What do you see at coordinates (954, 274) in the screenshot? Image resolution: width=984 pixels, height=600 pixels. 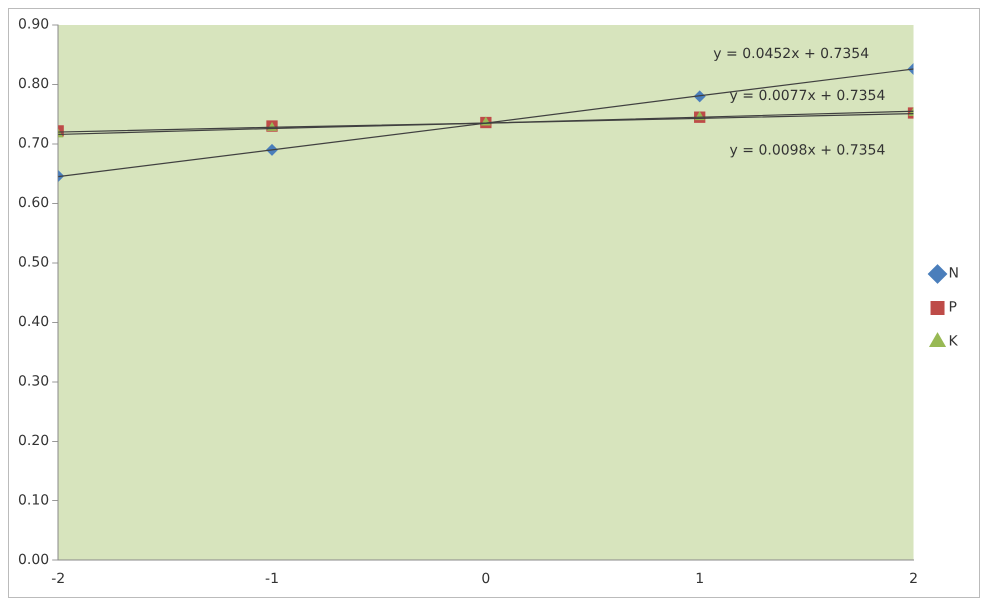 I see `legend-label: N` at bounding box center [954, 274].